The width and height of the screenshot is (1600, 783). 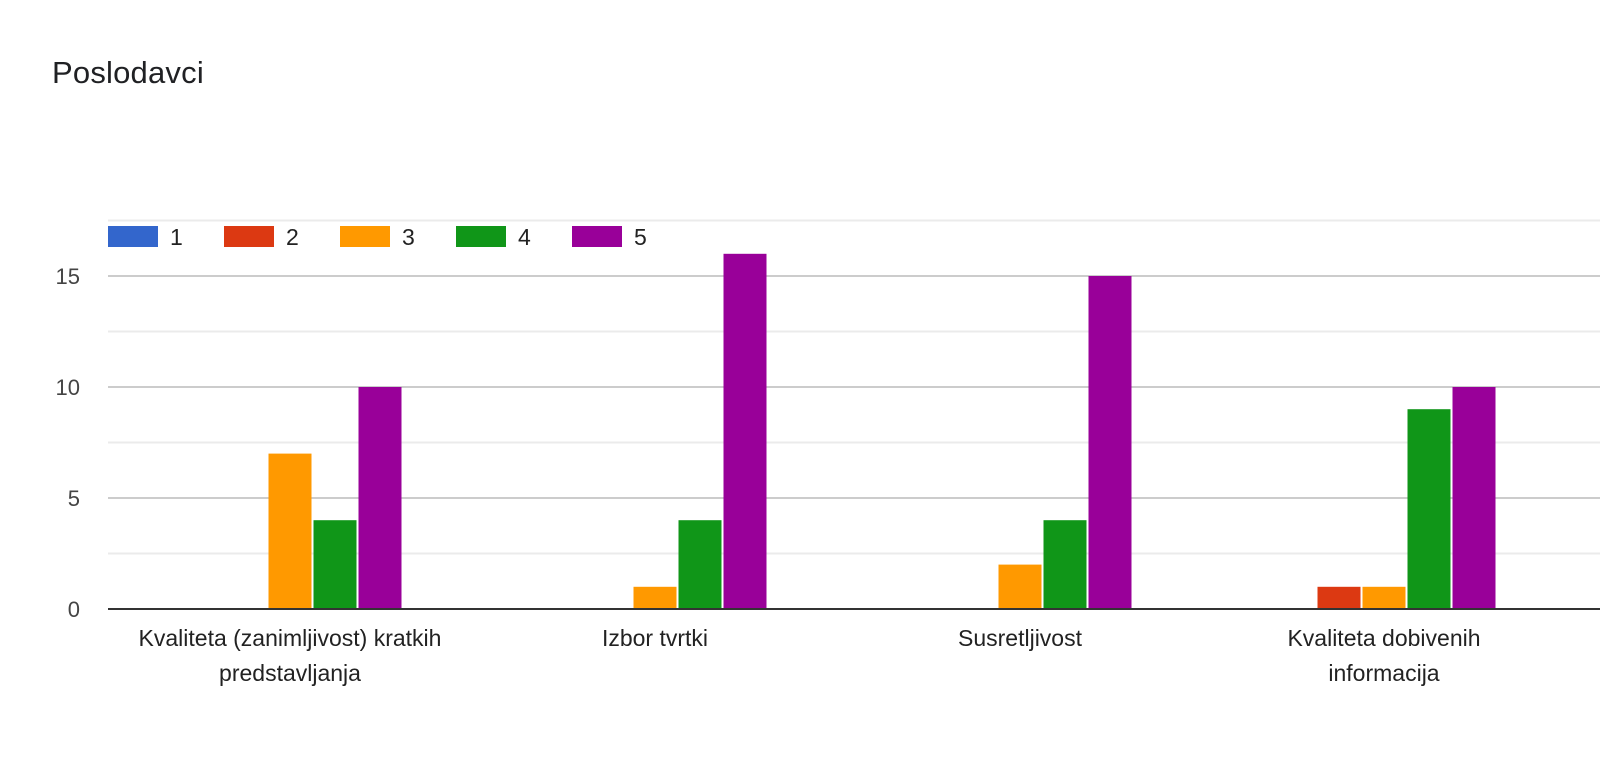 I want to click on chart-title: Poslodavci, so click(x=128, y=72).